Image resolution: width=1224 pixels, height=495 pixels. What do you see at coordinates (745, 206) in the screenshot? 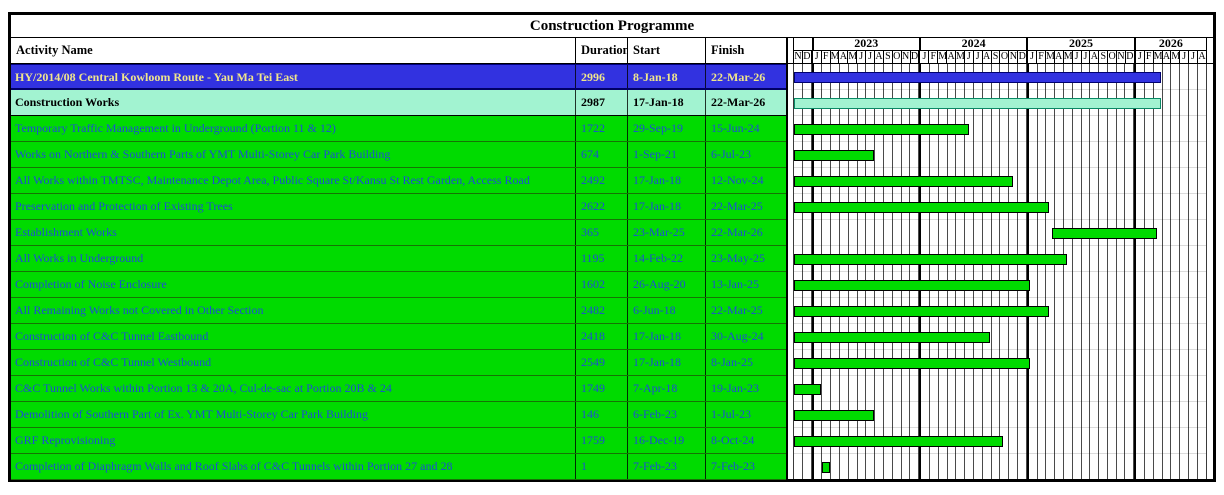
I see `finish-date-cell: 22-Mar-25` at bounding box center [745, 206].